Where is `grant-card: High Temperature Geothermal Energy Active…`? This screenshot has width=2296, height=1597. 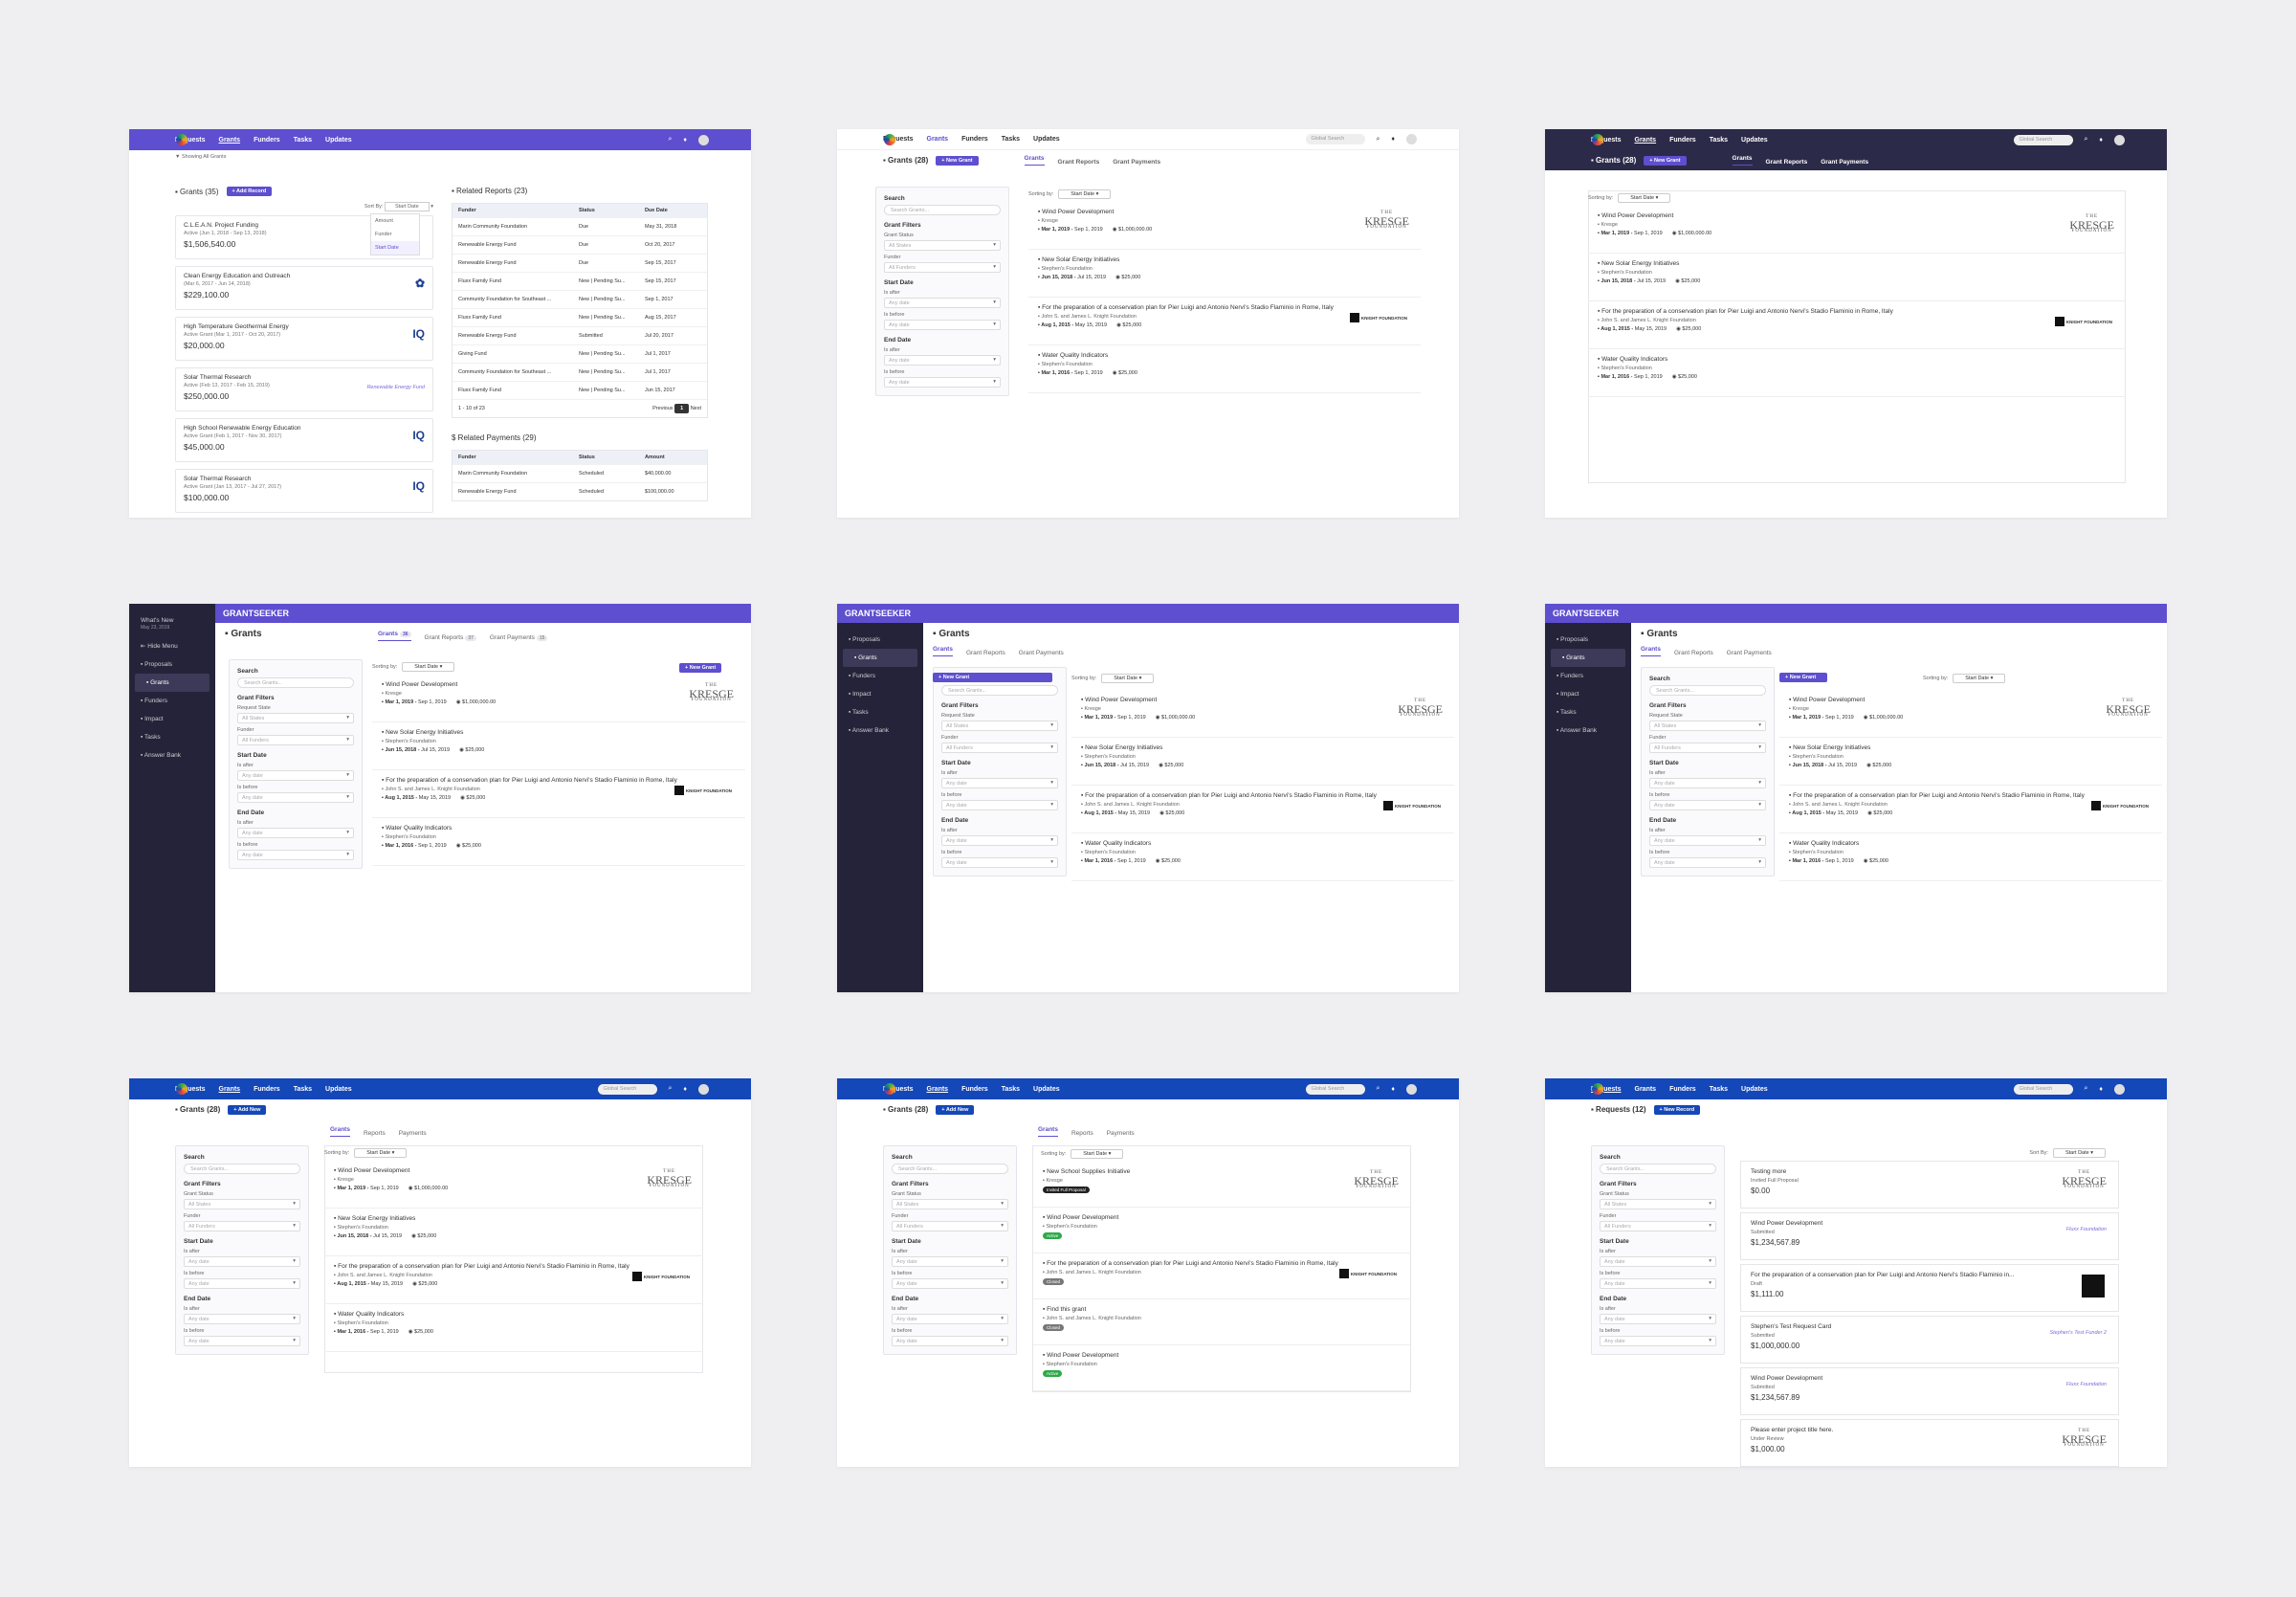 grant-card: High Temperature Geothermal Energy Active… is located at coordinates (304, 339).